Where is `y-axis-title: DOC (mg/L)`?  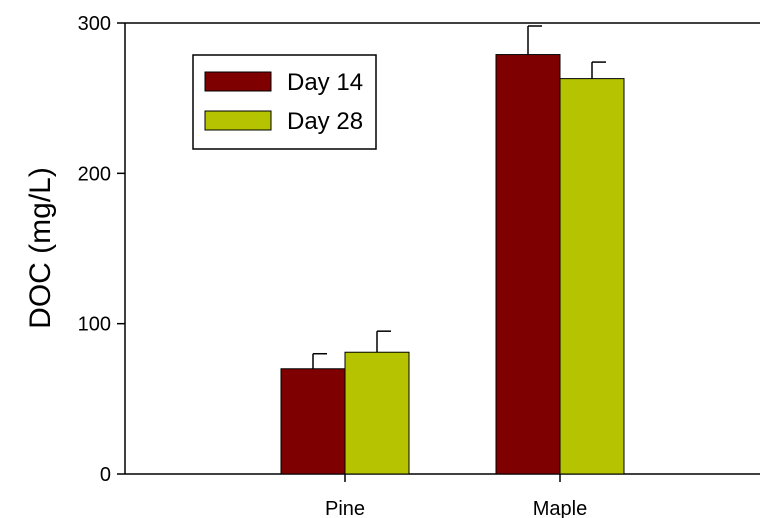 y-axis-title: DOC (mg/L) is located at coordinates (40, 248).